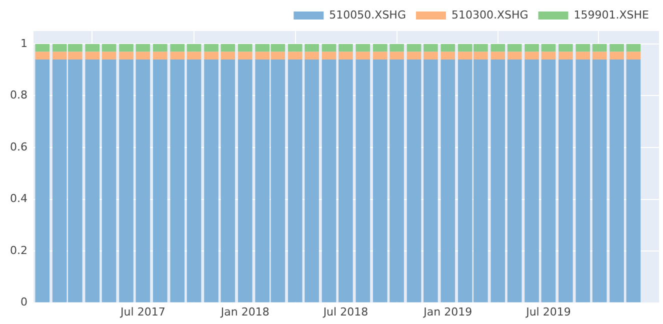 This screenshot has height=324, width=663. Describe the element at coordinates (345, 311) in the screenshot. I see `x-tick-label: Jul 2018` at that location.